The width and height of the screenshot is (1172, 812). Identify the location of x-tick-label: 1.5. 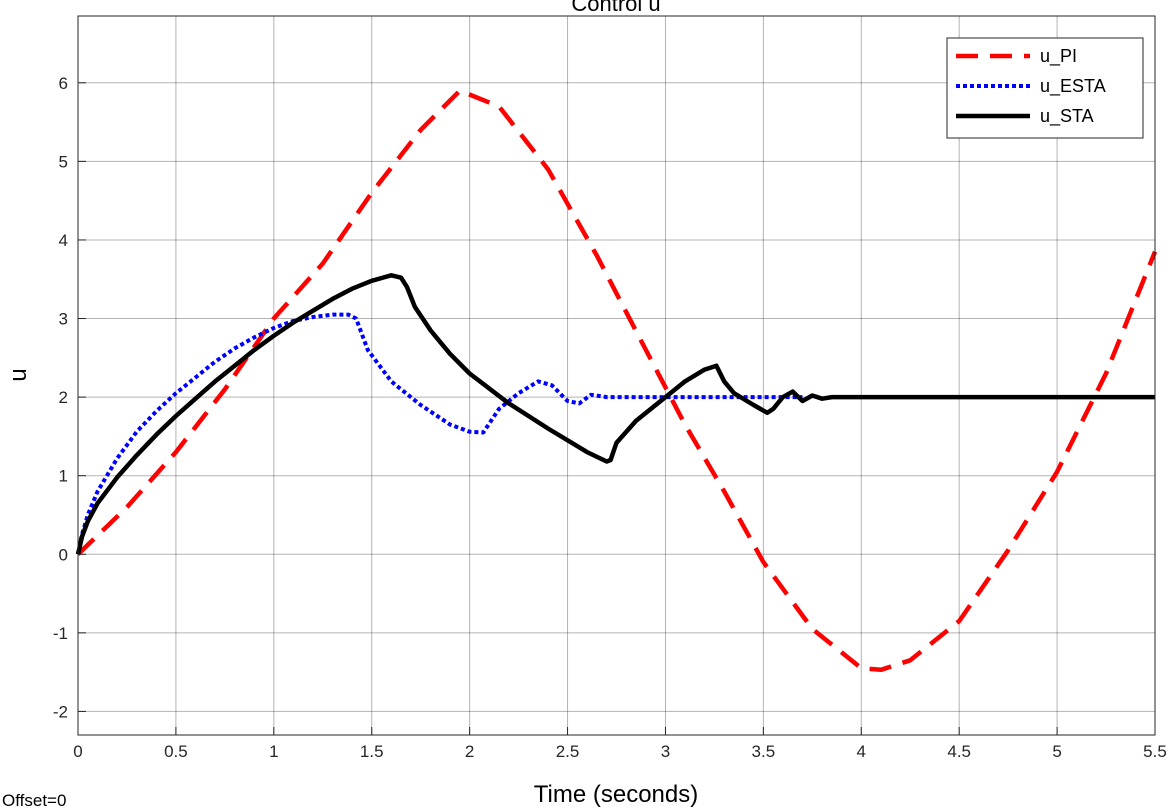
(372, 751).